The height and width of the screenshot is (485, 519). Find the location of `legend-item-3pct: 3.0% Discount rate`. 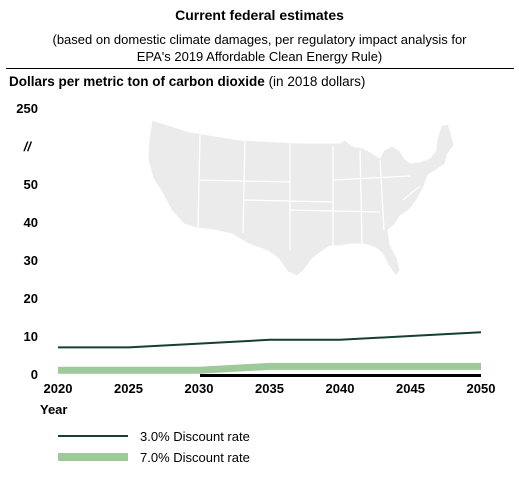

legend-item-3pct: 3.0% Discount rate is located at coordinates (154, 436).